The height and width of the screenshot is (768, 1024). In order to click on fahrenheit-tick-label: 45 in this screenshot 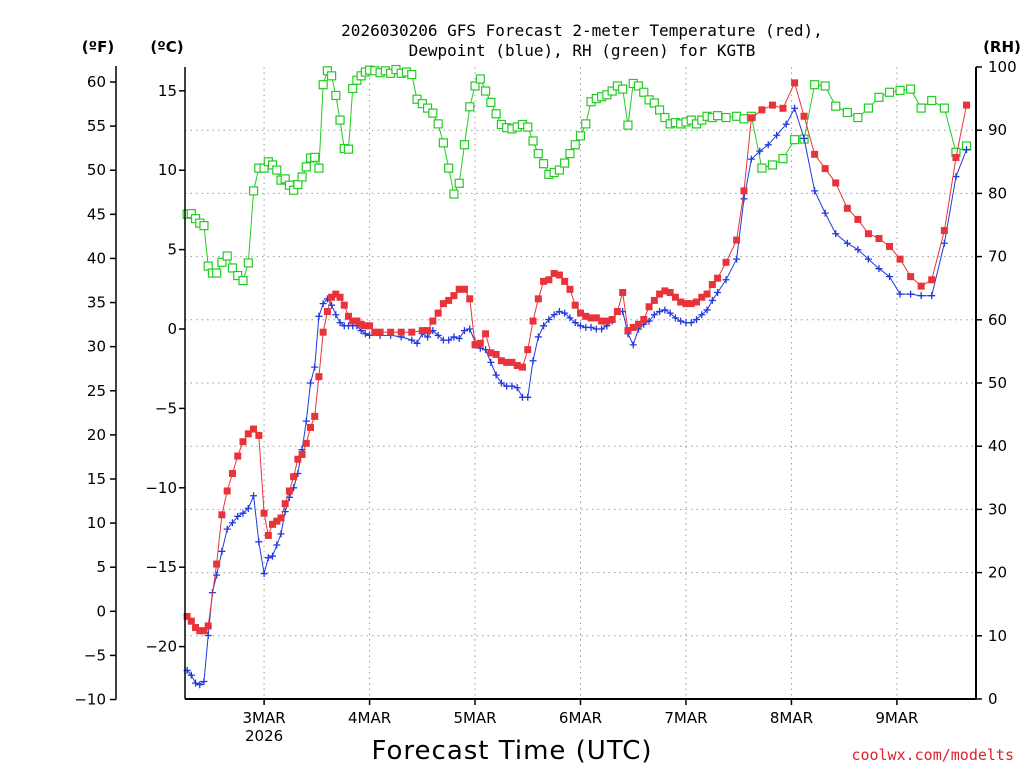, I will do `click(96, 214)`.